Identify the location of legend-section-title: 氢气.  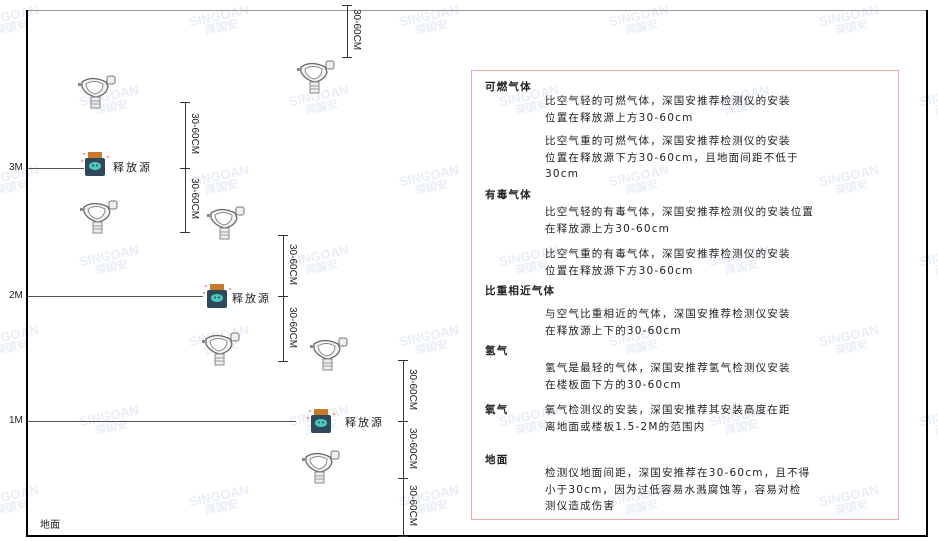
(497, 351).